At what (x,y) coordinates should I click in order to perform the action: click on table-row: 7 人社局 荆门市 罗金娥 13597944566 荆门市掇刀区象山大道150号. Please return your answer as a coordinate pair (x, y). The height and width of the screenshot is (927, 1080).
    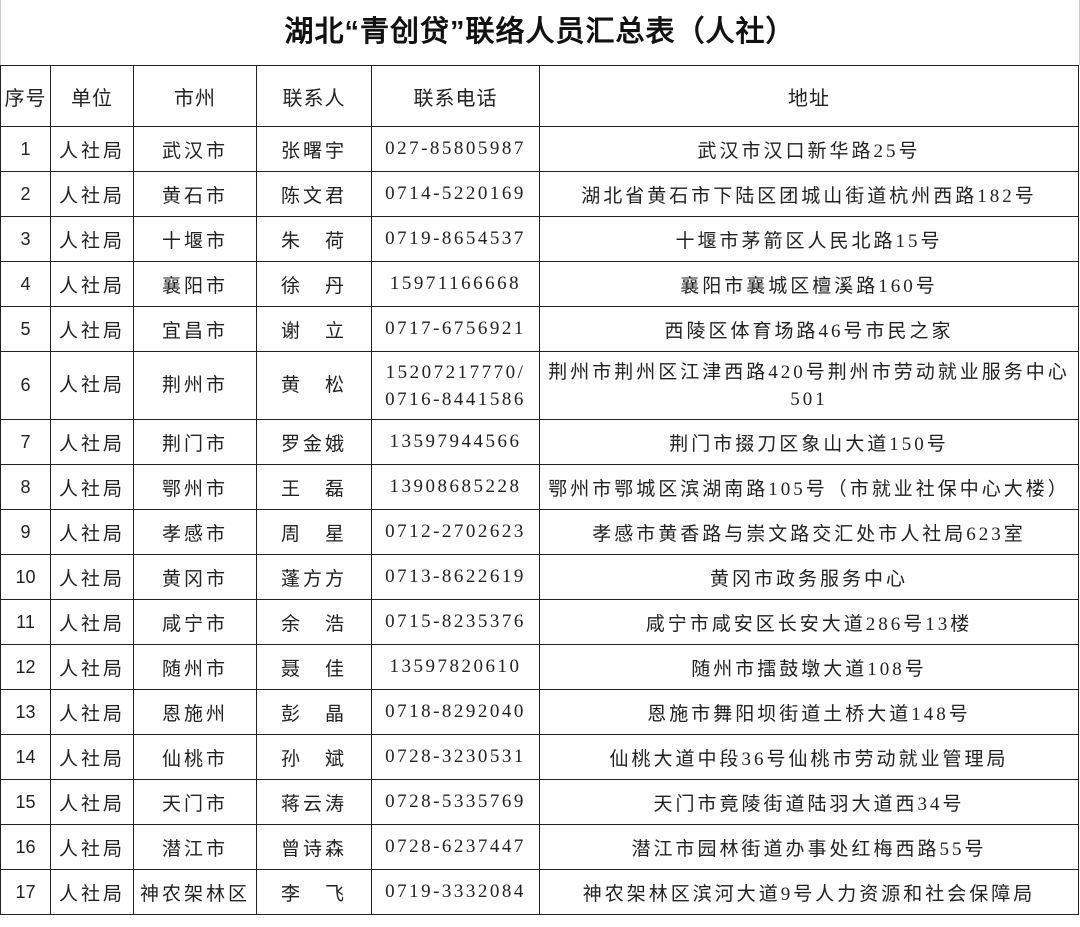
    Looking at the image, I should click on (539, 442).